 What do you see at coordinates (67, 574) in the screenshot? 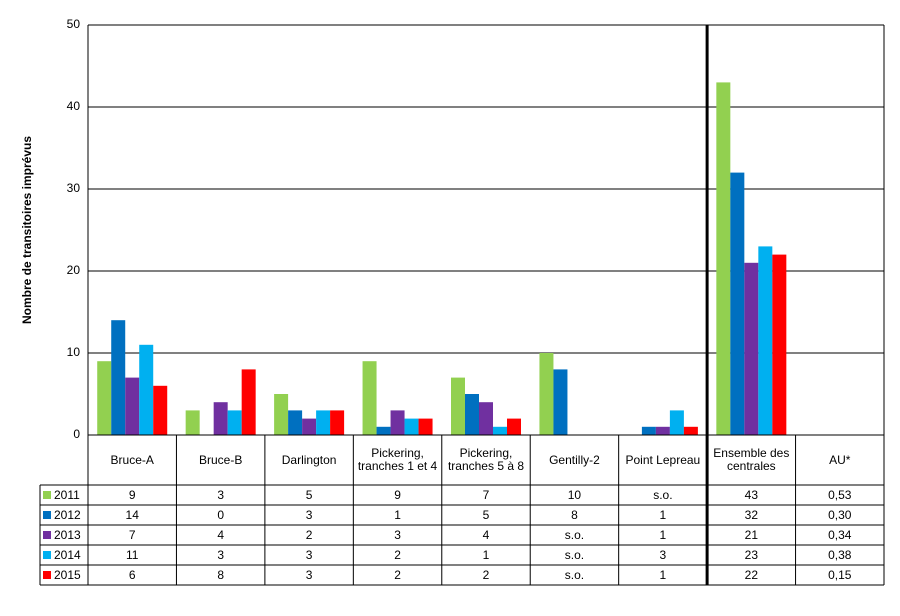
I see `cell-text: 2015` at bounding box center [67, 574].